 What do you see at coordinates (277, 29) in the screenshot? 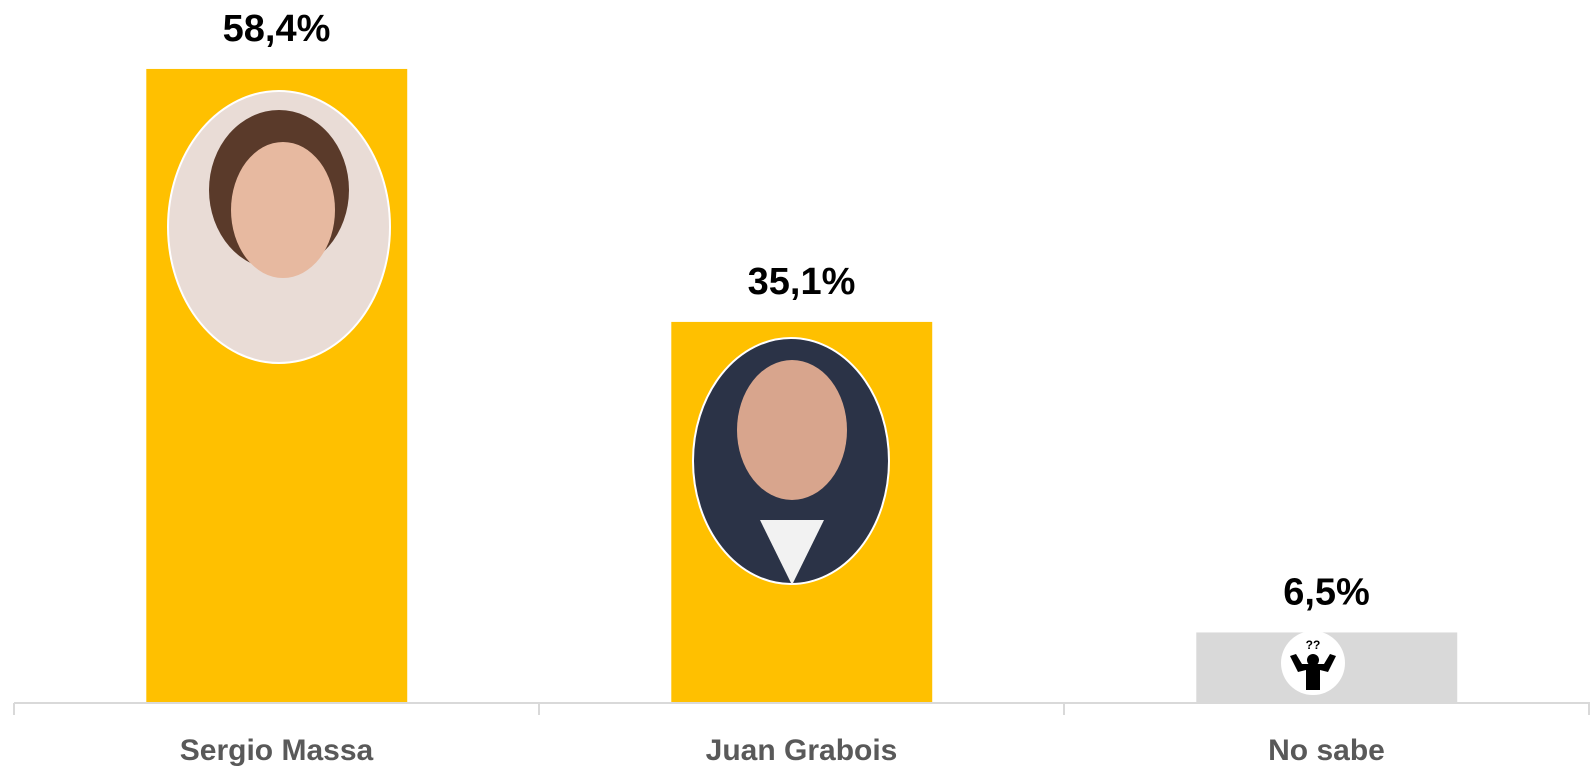
I see `value-label: 58,4%` at bounding box center [277, 29].